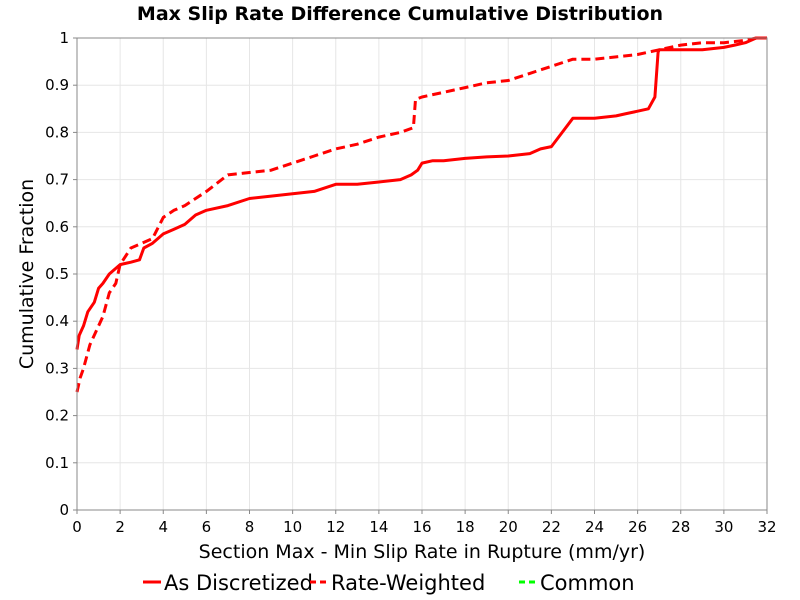 The image size is (800, 600). I want to click on legend-label: As Discretized, so click(238, 583).